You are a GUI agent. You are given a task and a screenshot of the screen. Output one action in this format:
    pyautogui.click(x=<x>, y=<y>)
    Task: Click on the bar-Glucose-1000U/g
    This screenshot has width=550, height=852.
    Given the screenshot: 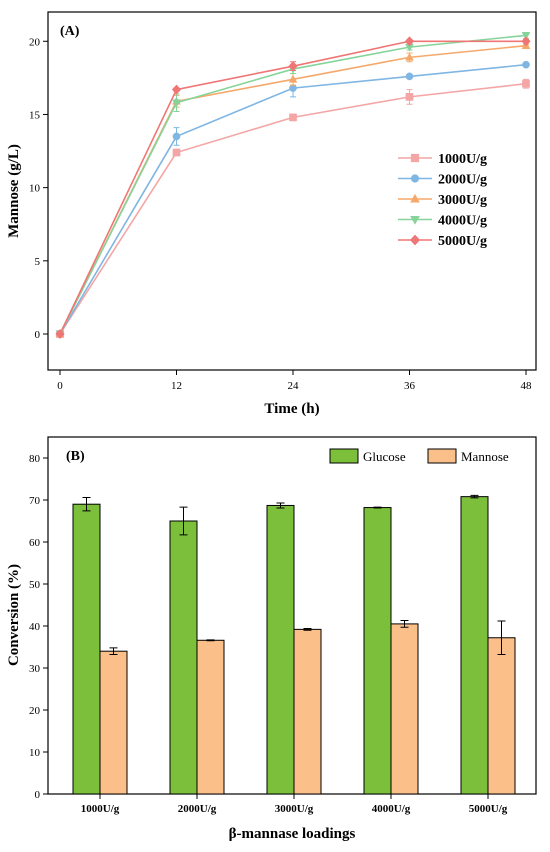 What is the action you would take?
    pyautogui.click(x=86, y=649)
    